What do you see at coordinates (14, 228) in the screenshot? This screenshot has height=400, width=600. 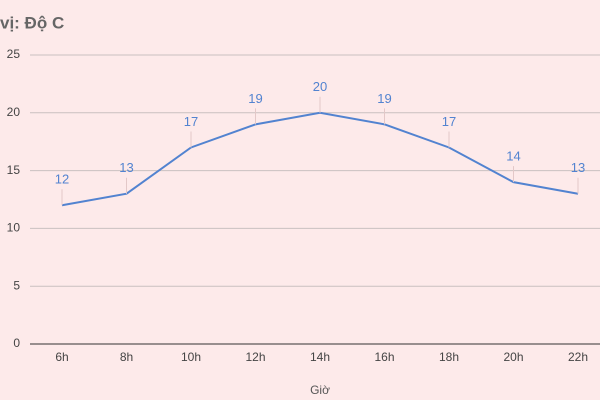 I see `y-tick-label: 10` at bounding box center [14, 228].